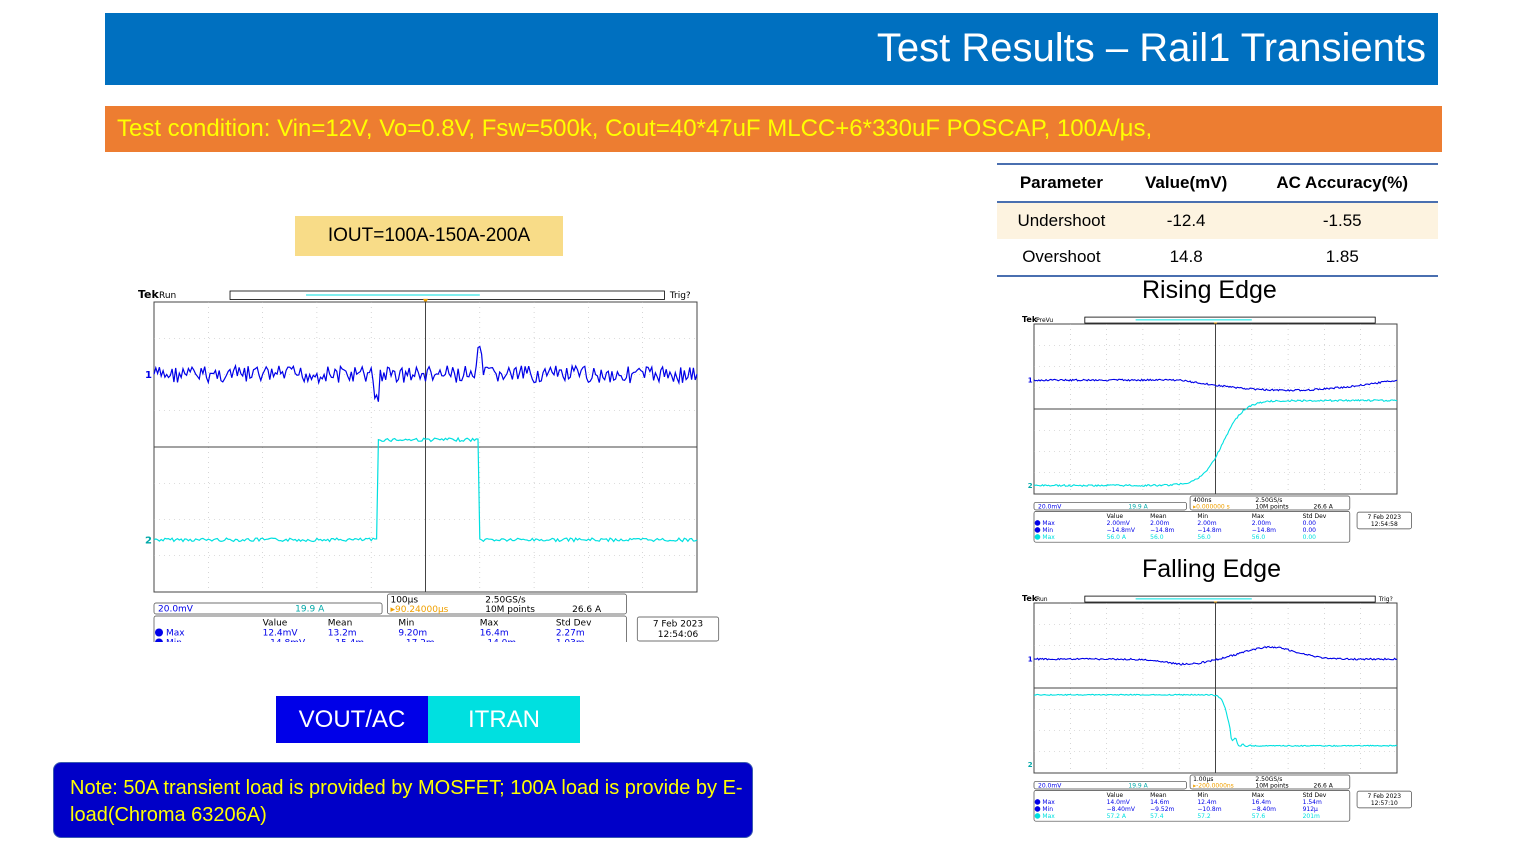  Describe the element at coordinates (1384, 803) in the screenshot. I see `capture-time: 12:57:10` at that location.